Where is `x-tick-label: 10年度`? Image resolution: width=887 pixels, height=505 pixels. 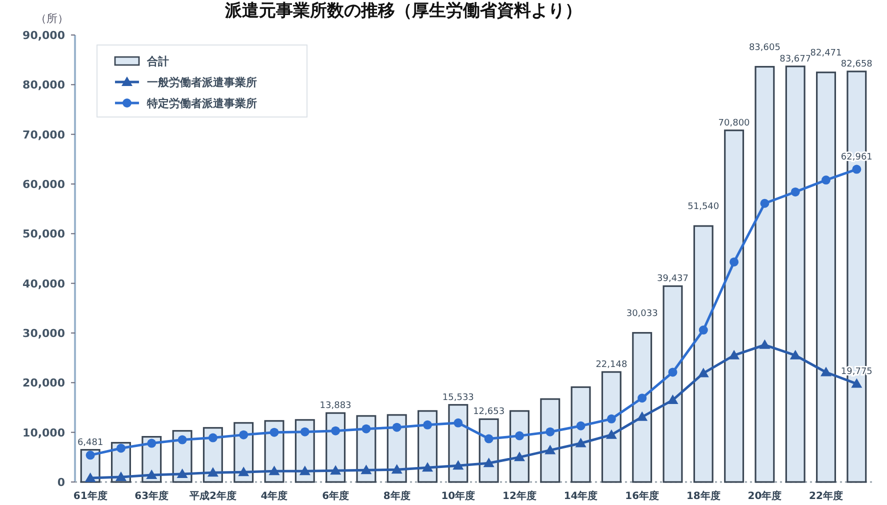 x-tick-label: 10年度 is located at coordinates (458, 496).